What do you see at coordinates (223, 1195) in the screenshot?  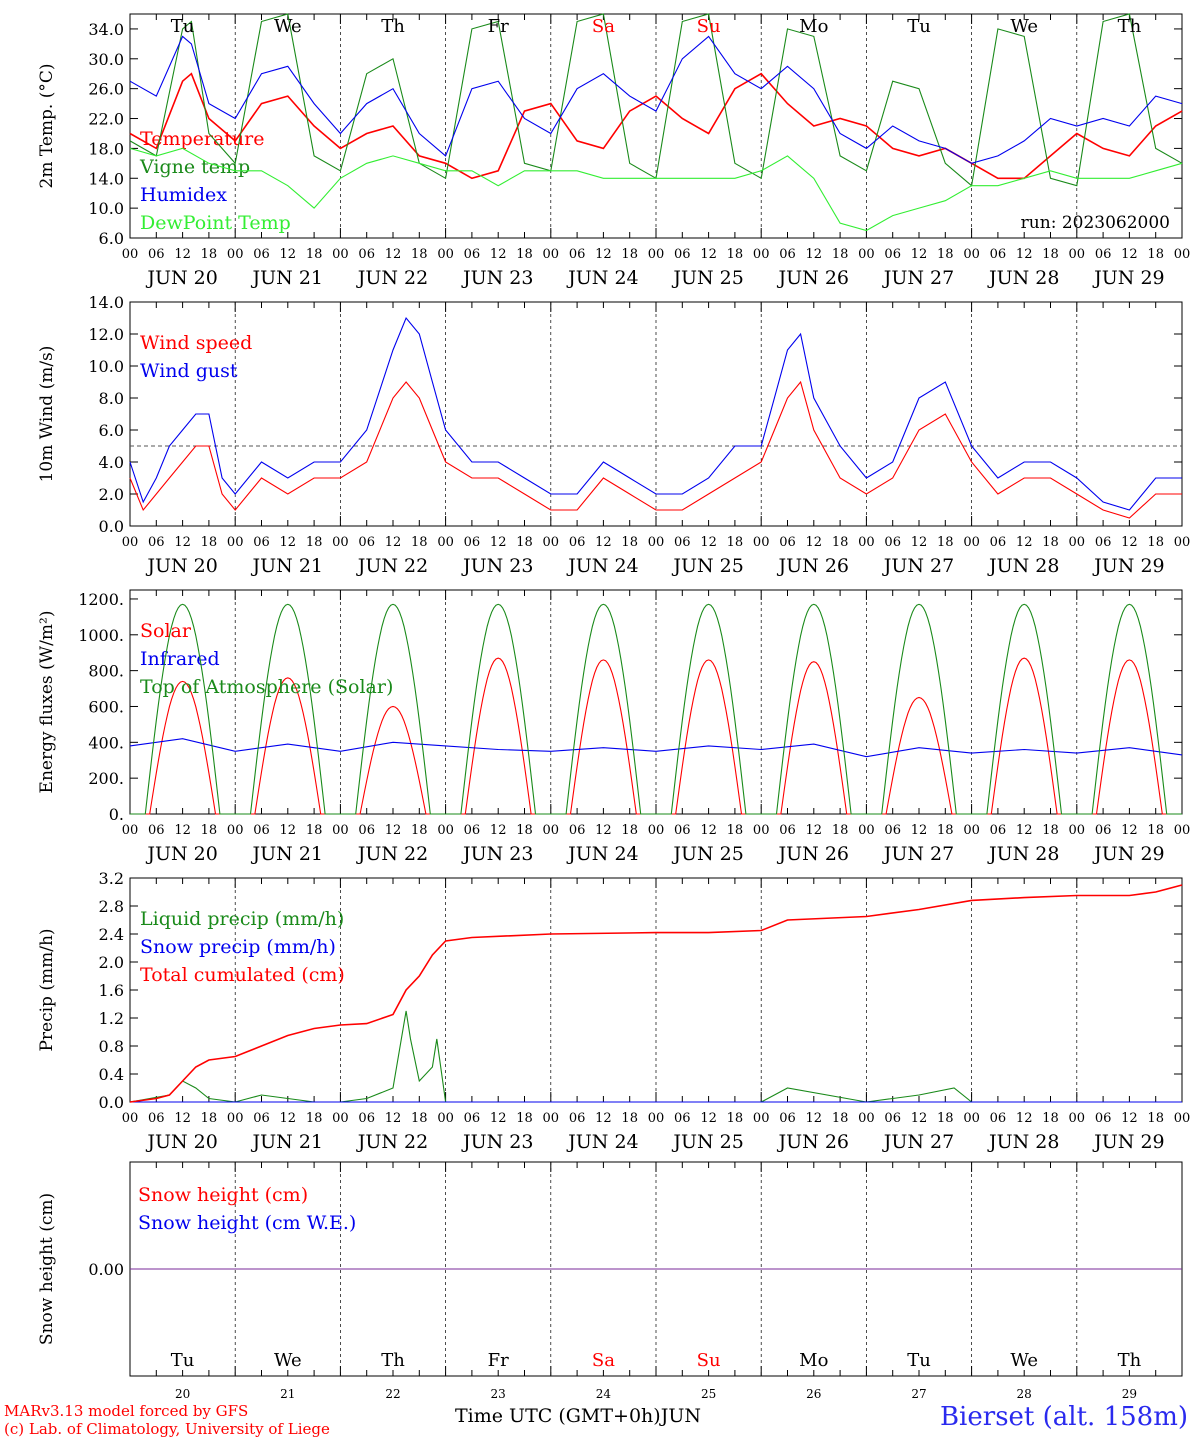 I see `legend-entry: Snow height (cm)` at bounding box center [223, 1195].